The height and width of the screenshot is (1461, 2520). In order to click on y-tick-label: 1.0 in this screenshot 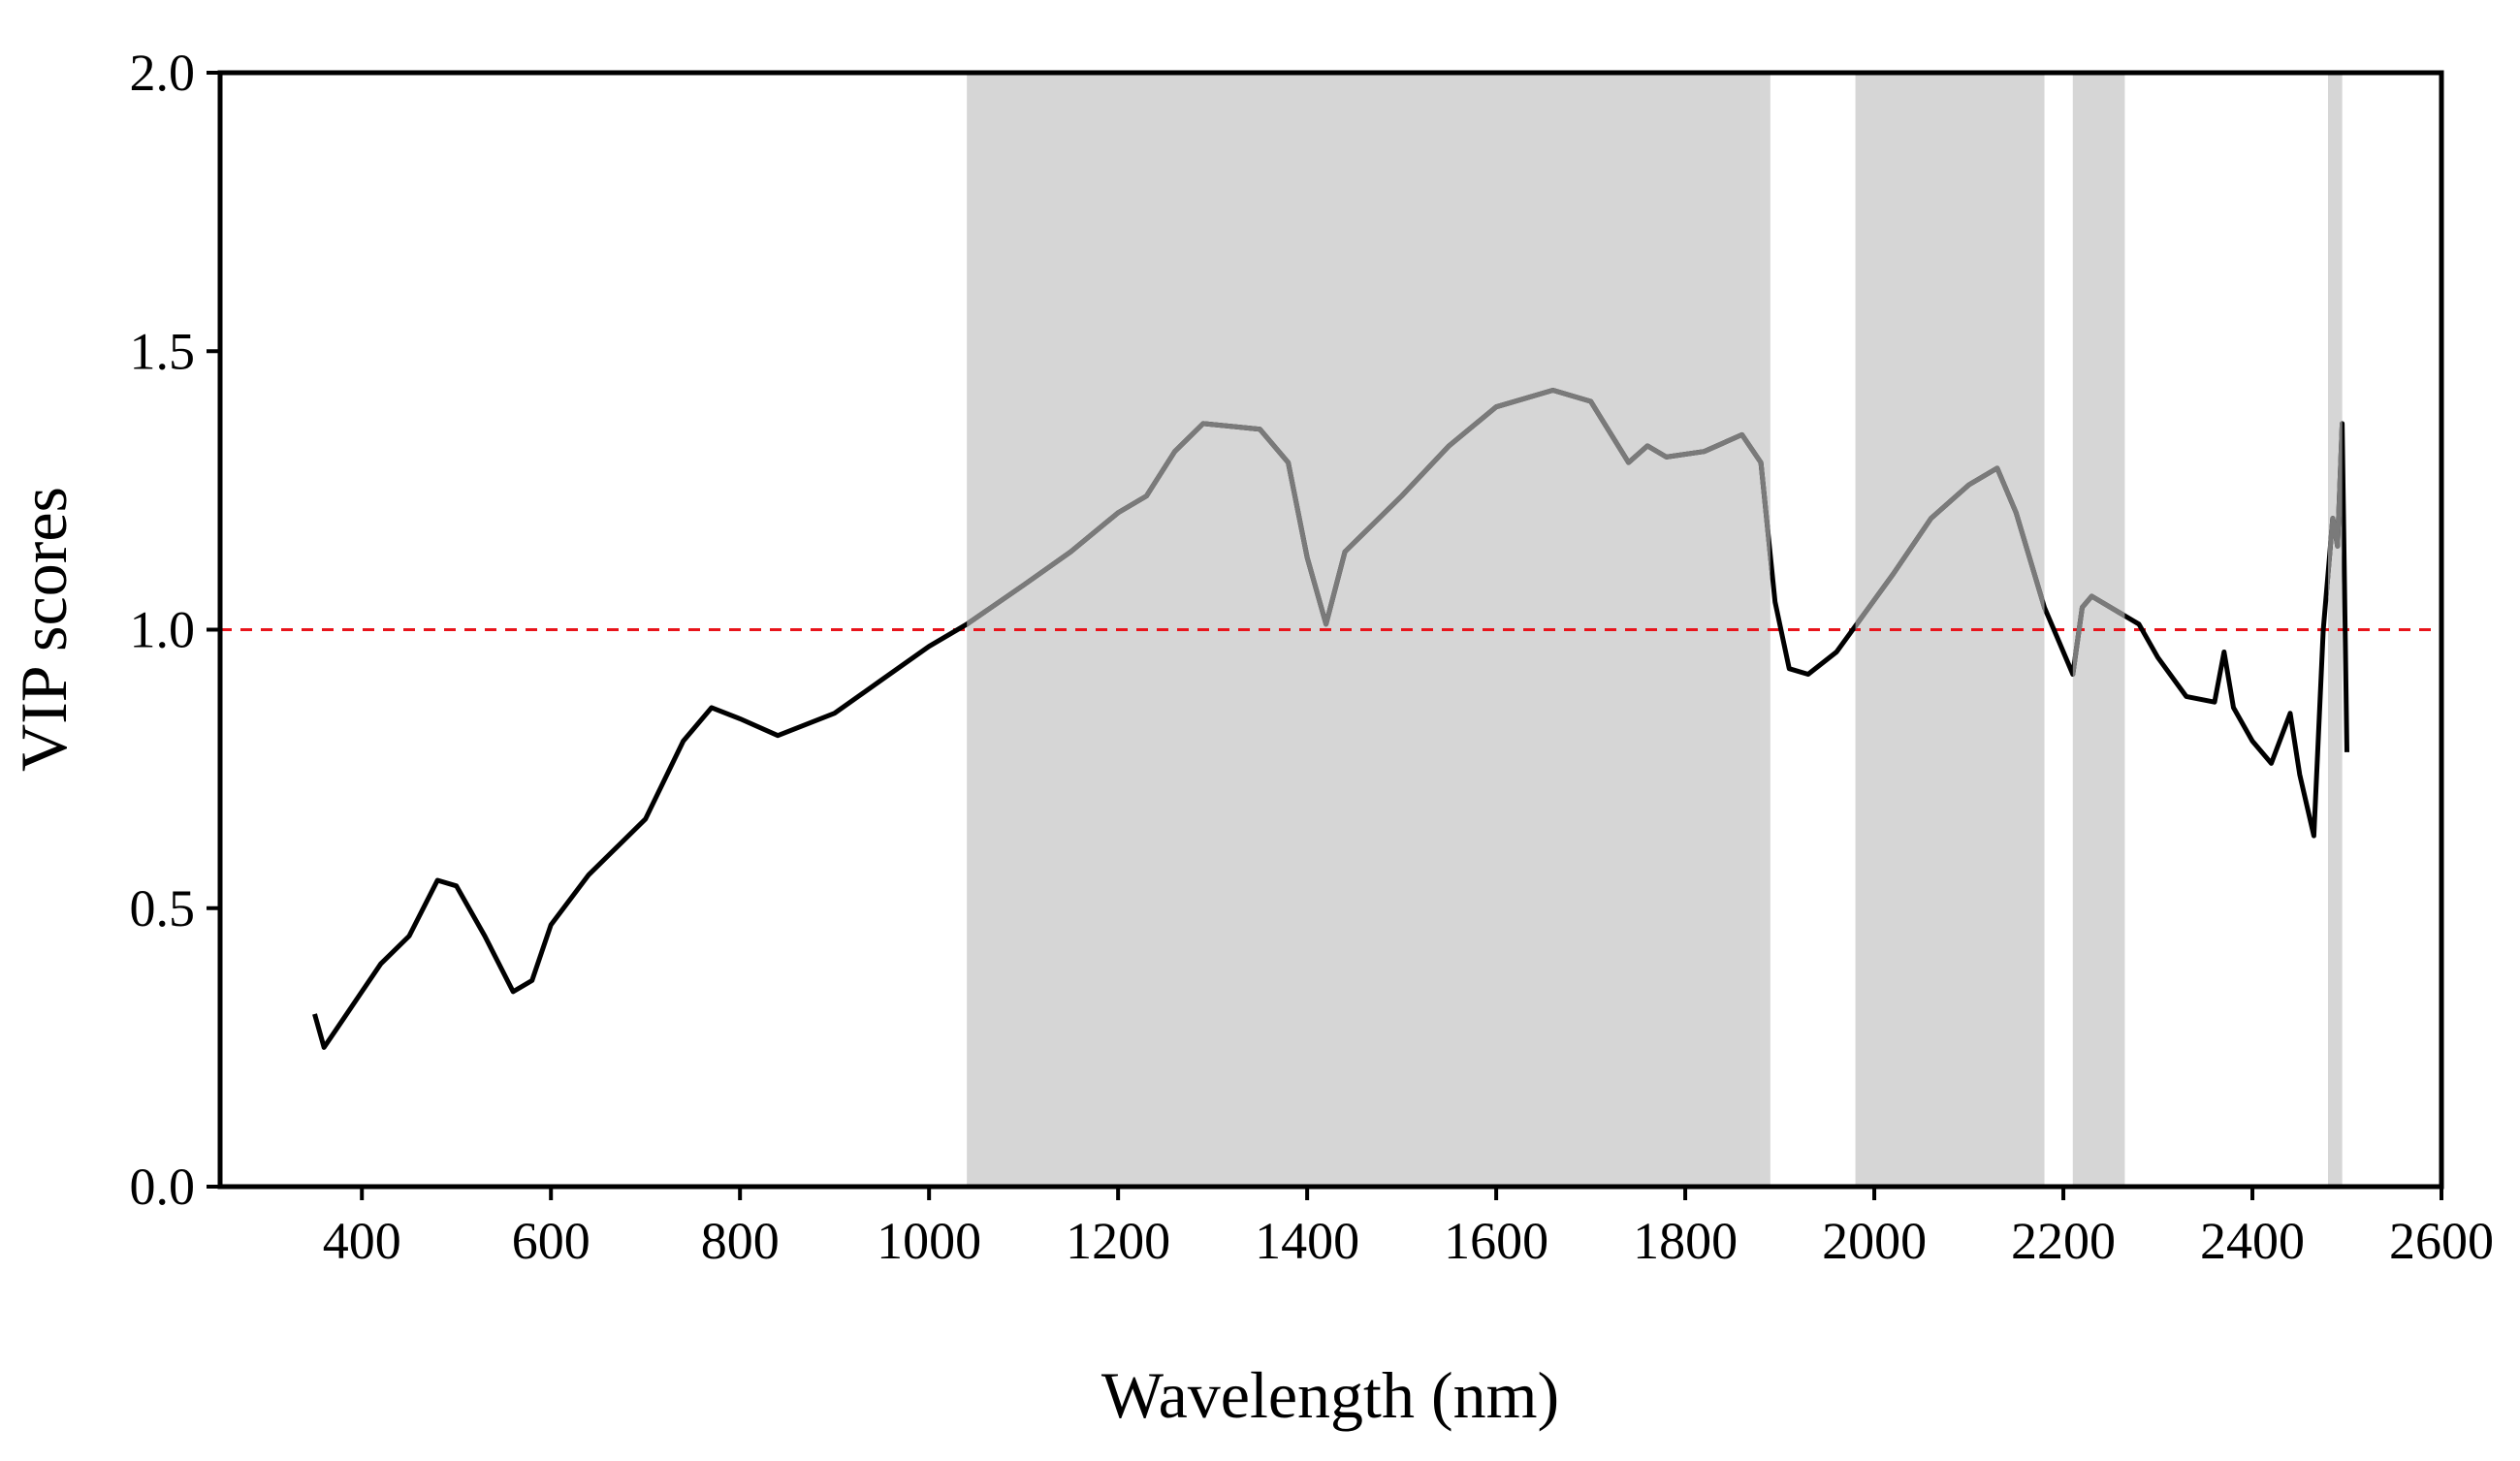, I will do `click(163, 630)`.